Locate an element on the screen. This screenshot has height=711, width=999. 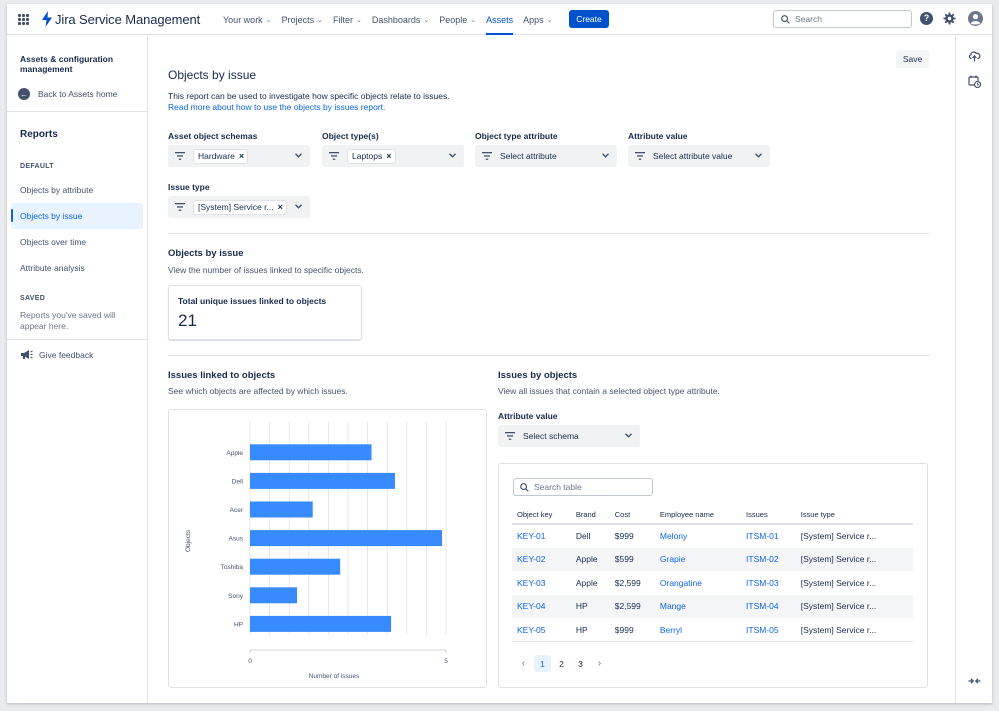
table-cell-link: ITSM-05 is located at coordinates (768, 630).